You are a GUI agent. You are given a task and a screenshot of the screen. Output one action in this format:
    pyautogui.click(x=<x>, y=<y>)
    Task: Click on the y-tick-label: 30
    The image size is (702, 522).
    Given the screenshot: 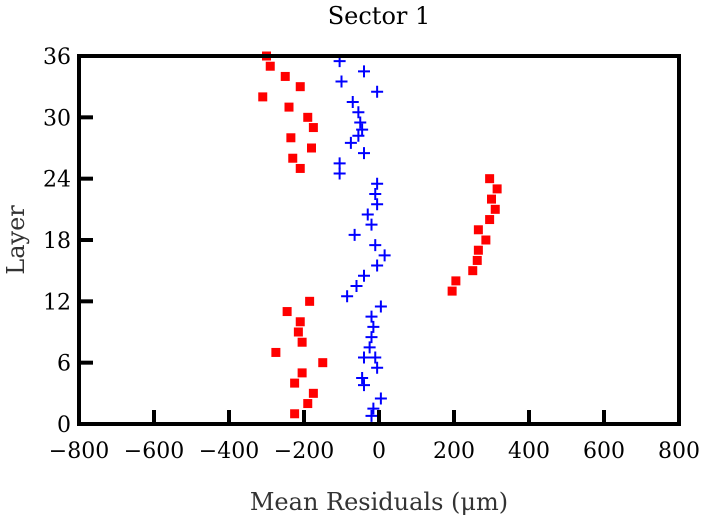 What is the action you would take?
    pyautogui.click(x=57, y=118)
    